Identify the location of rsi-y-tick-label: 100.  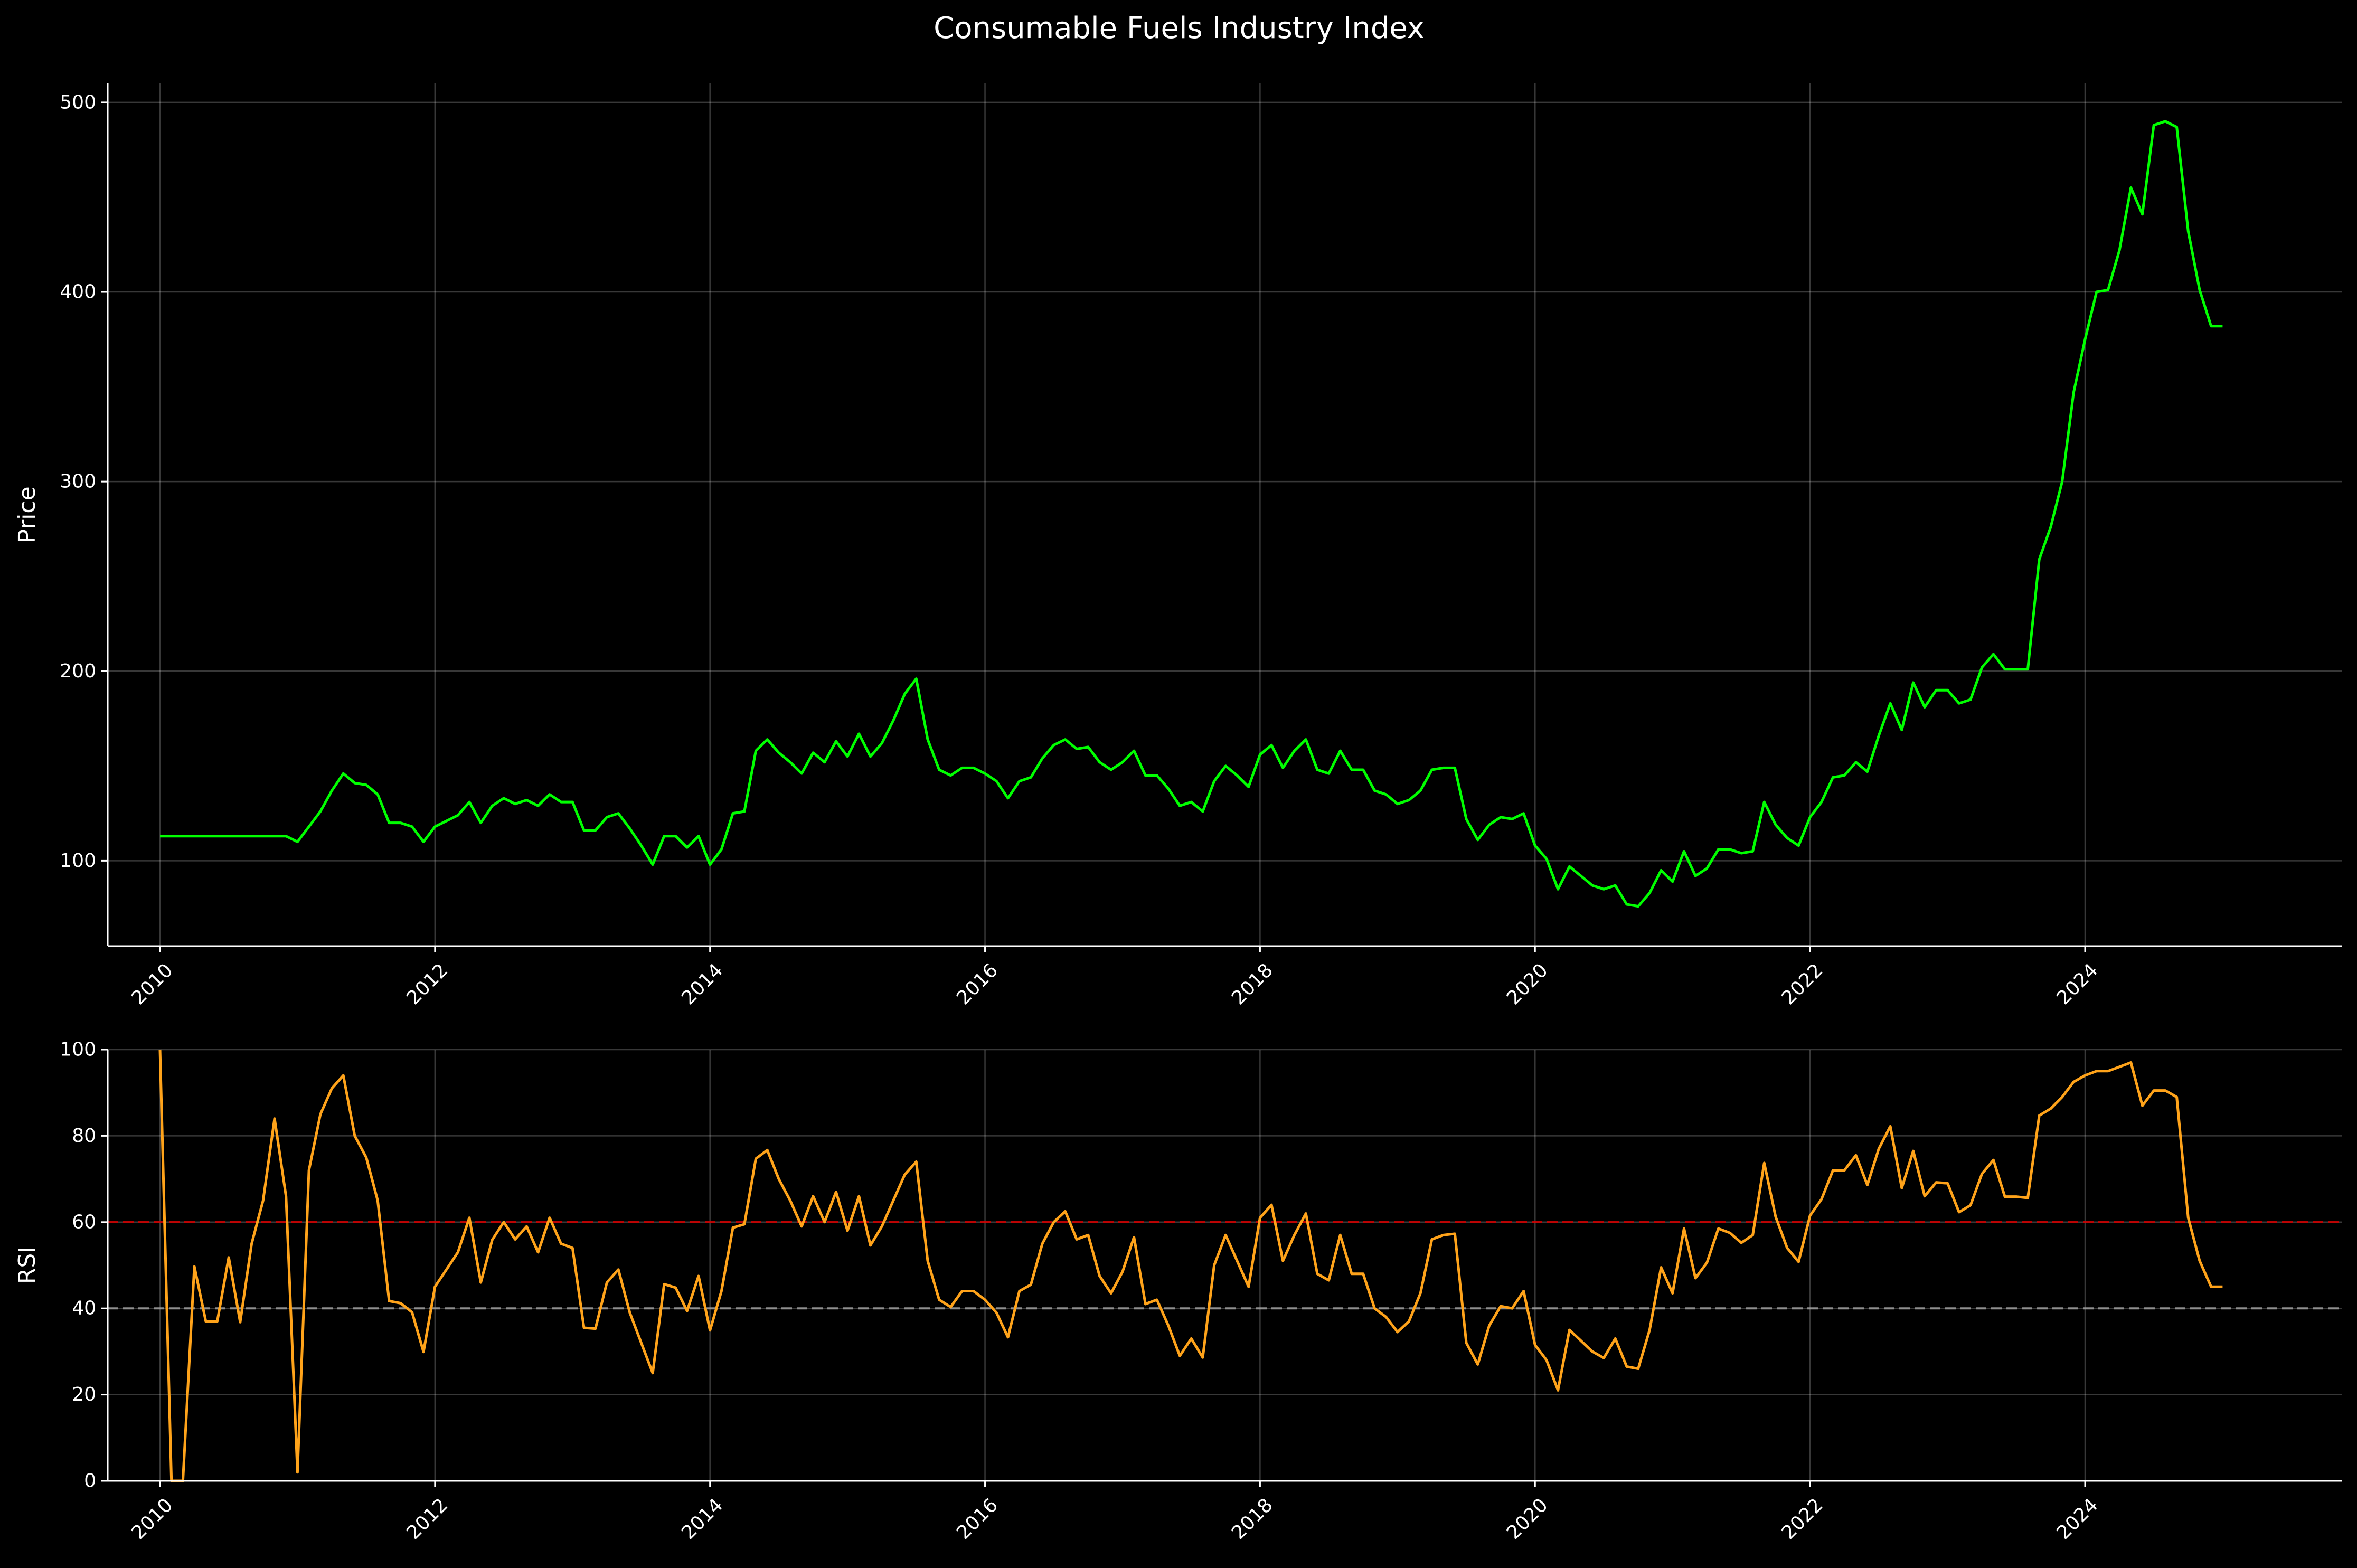
(78, 1050).